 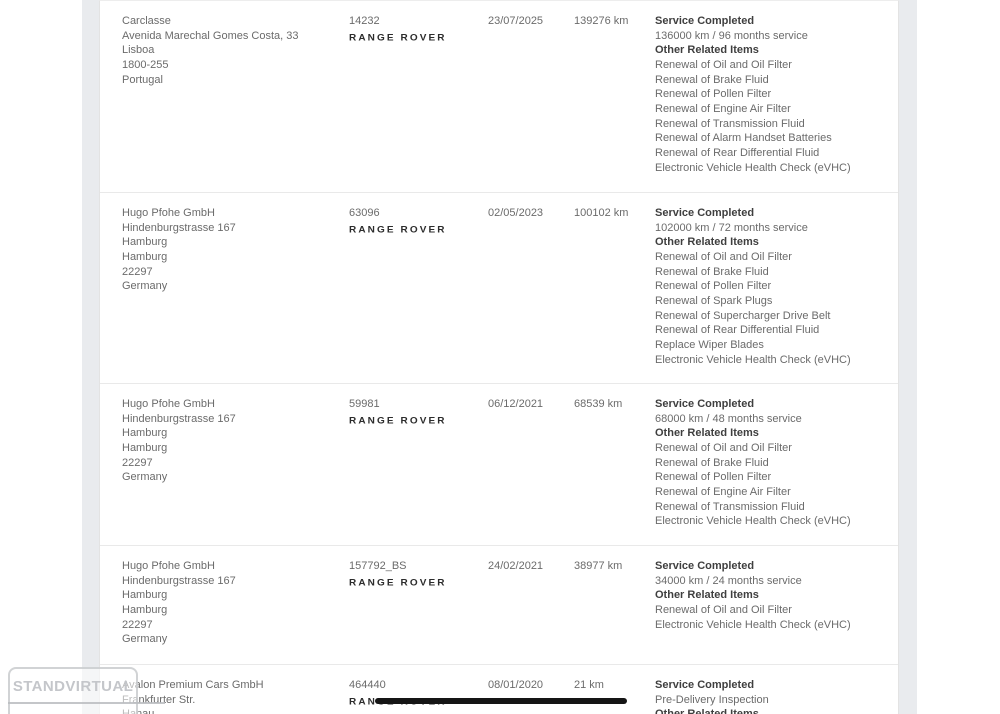 I want to click on odometer-reading: 21 km, so click(x=589, y=685).